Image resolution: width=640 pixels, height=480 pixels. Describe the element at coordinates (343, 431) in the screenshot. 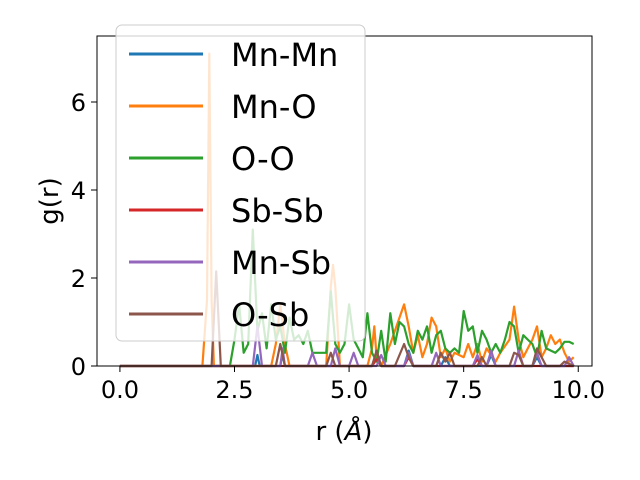

I see `x-axis-label: r (Å)` at that location.